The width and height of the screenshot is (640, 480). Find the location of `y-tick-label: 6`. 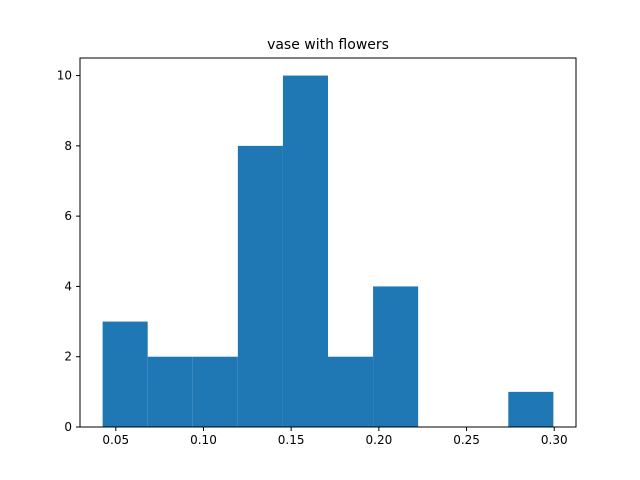

y-tick-label: 6 is located at coordinates (68, 216).